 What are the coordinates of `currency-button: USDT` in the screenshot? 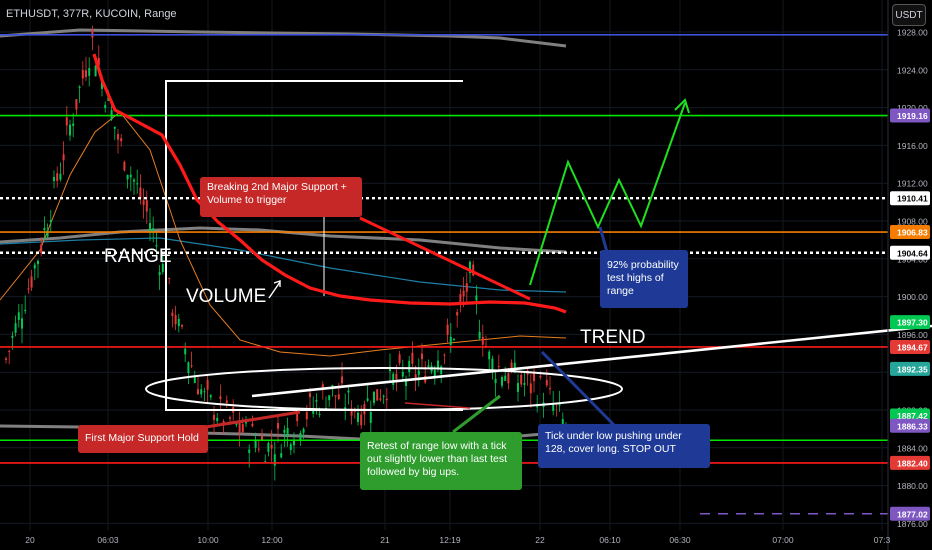 It's located at (909, 15).